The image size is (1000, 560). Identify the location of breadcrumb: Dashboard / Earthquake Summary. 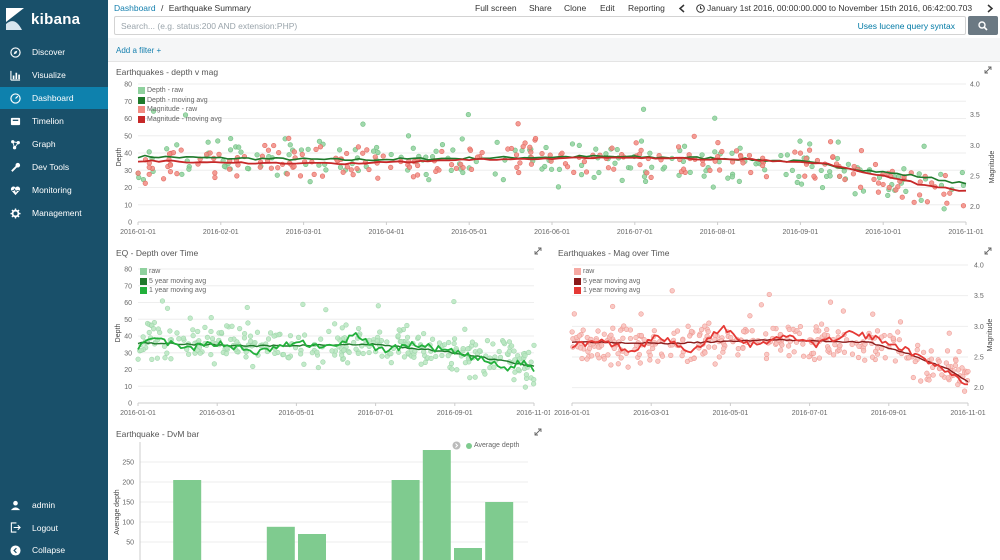
(182, 8).